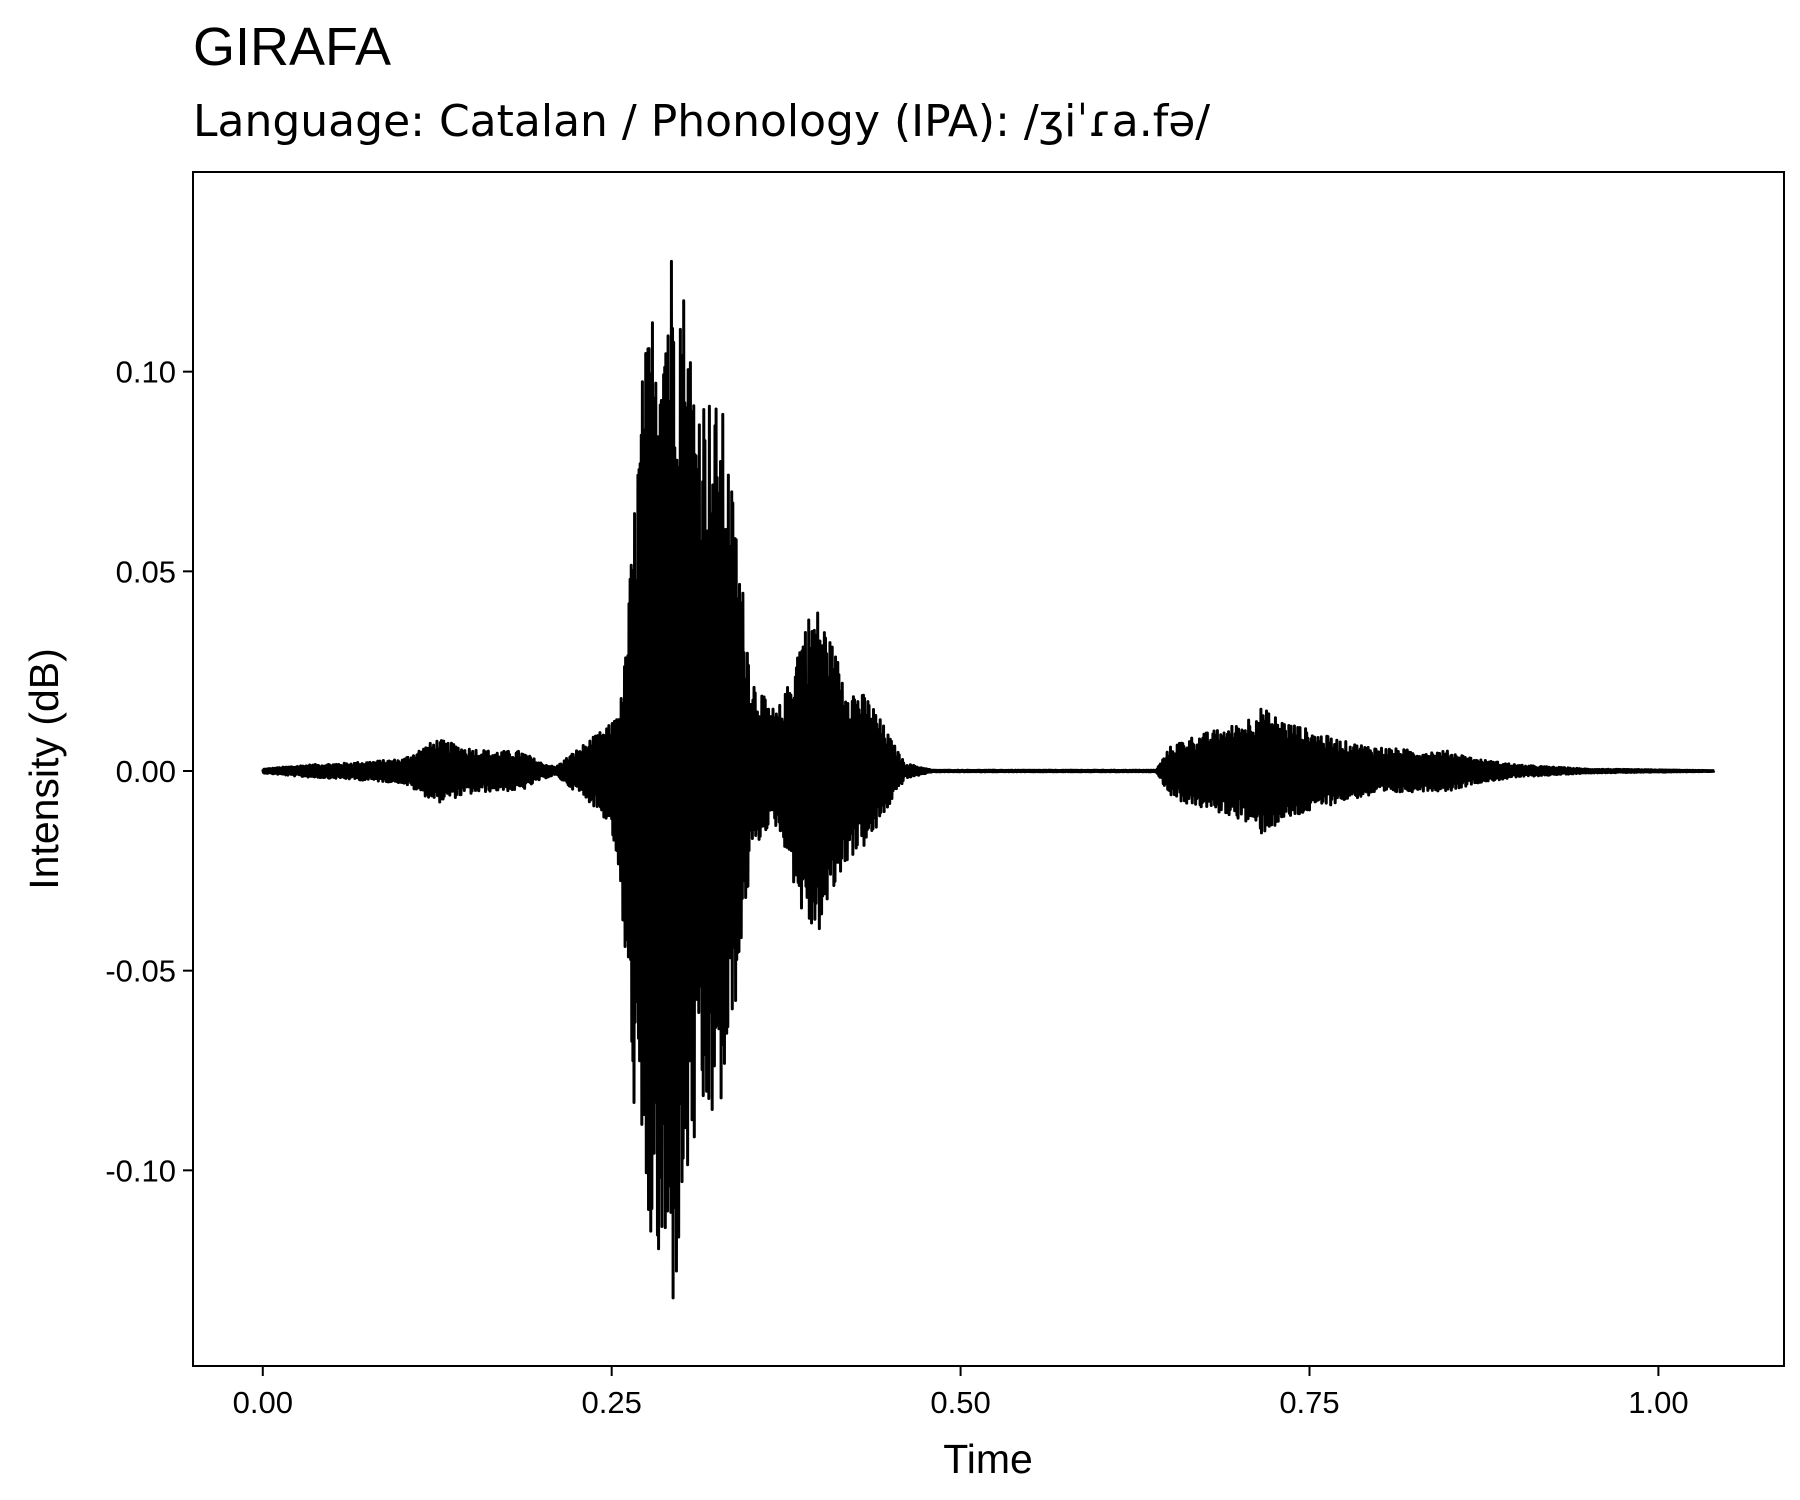  What do you see at coordinates (292, 47) in the screenshot?
I see `chart-title: GIRAFA` at bounding box center [292, 47].